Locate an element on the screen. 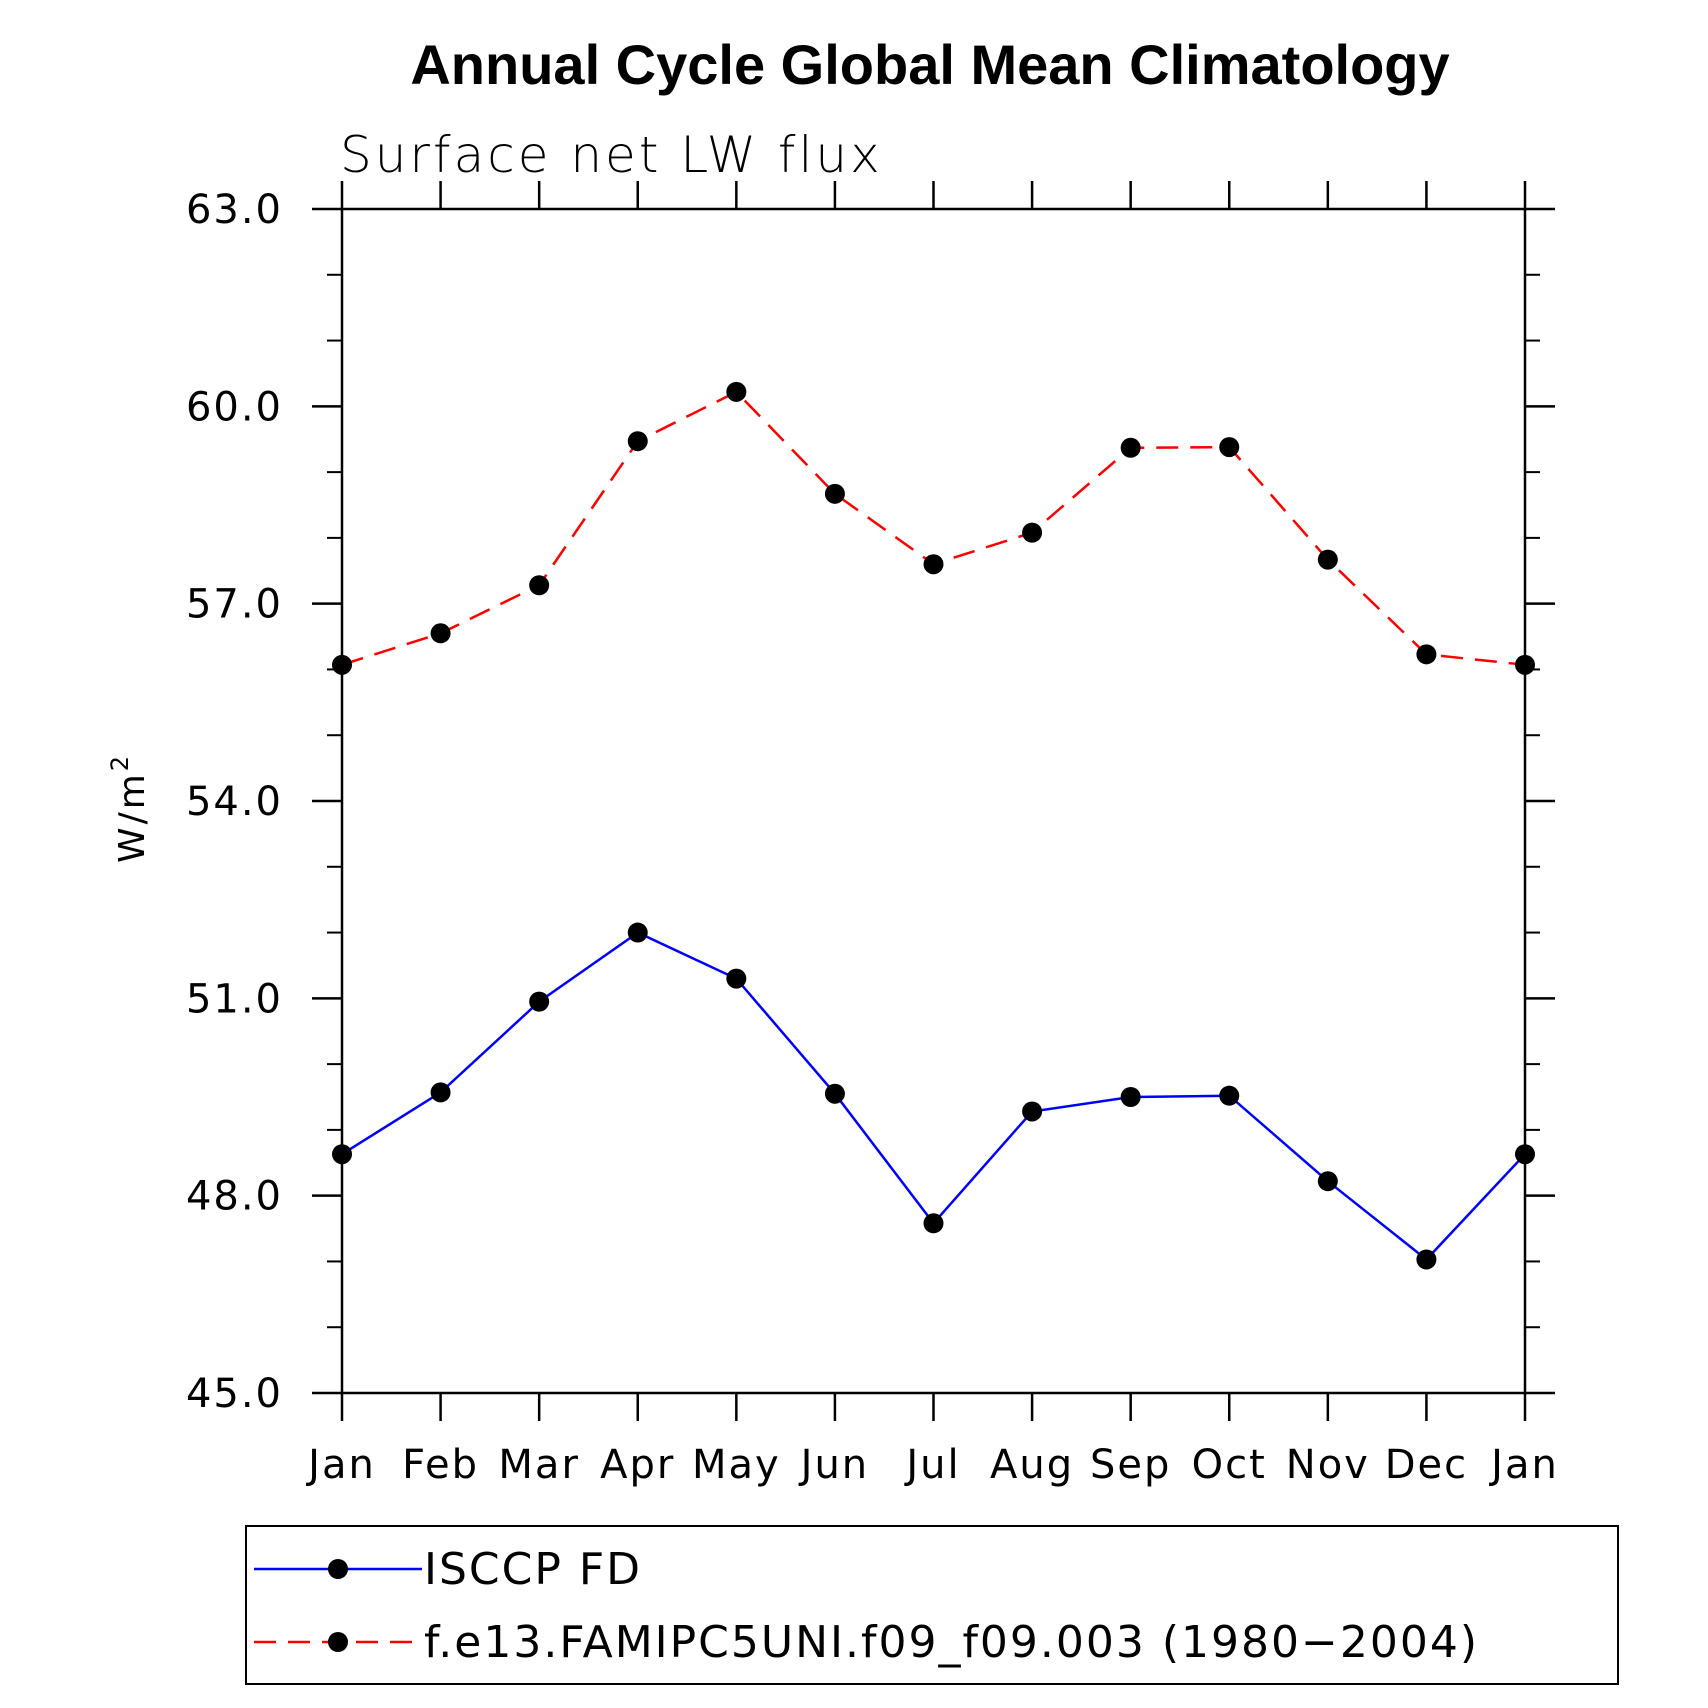 The image size is (1708, 1708). x-tick-label: Jul is located at coordinates (931, 1465).